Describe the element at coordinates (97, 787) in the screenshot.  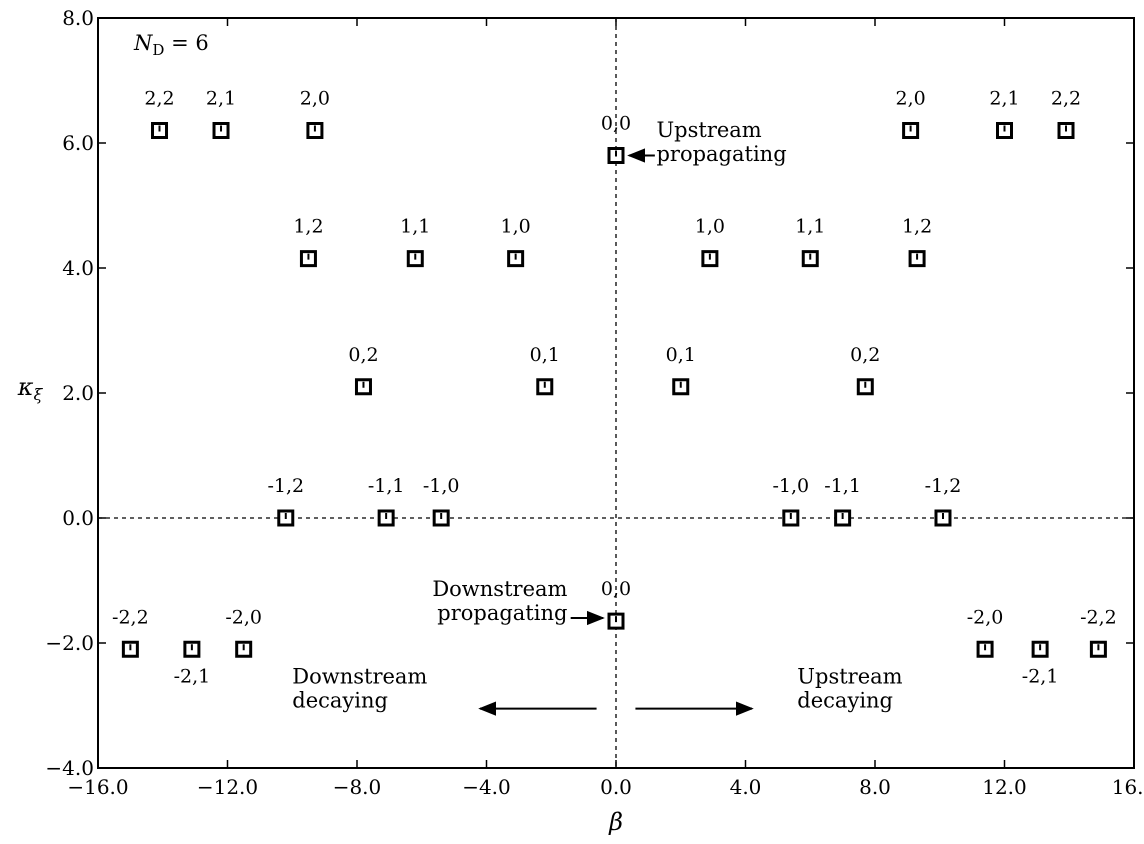
I see `x-tick-label: −16.0` at that location.